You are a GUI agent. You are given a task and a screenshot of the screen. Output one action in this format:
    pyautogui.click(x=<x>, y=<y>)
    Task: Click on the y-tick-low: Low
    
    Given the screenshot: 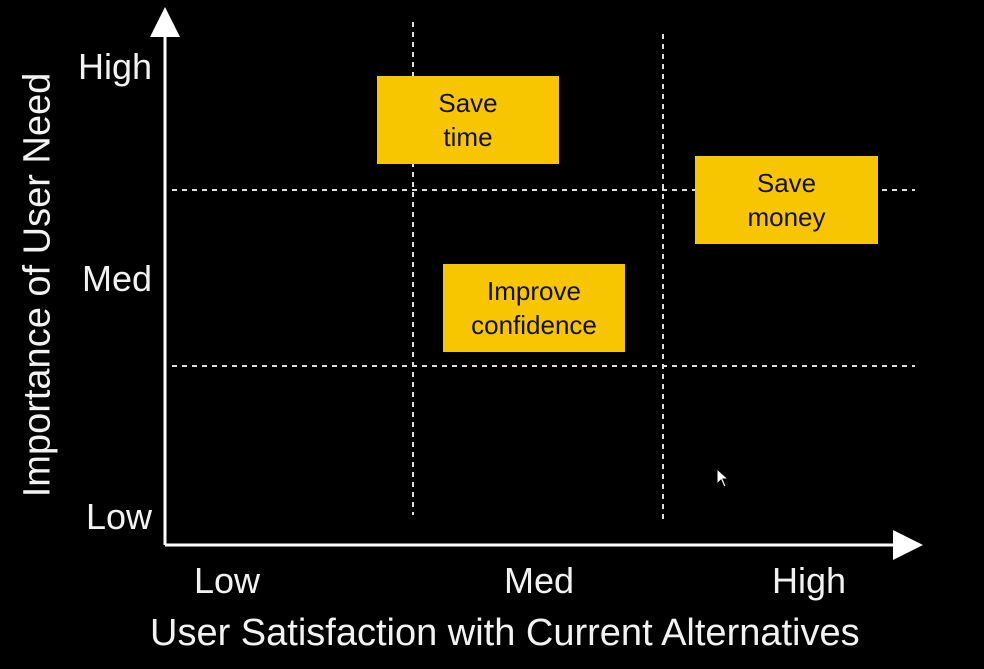 What is the action you would take?
    pyautogui.click(x=118, y=516)
    